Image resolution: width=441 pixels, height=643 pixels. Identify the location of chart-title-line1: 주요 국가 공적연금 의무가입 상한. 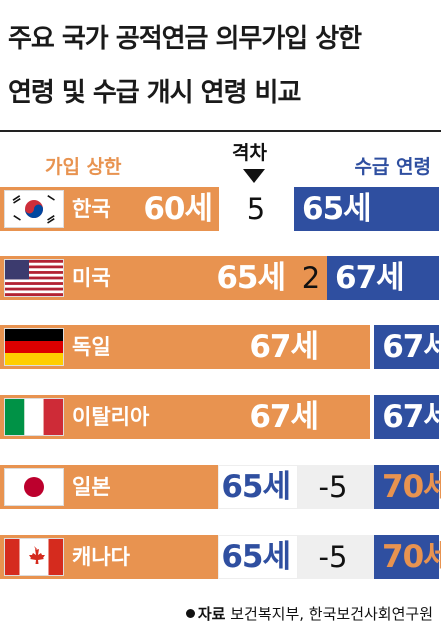
(185, 39).